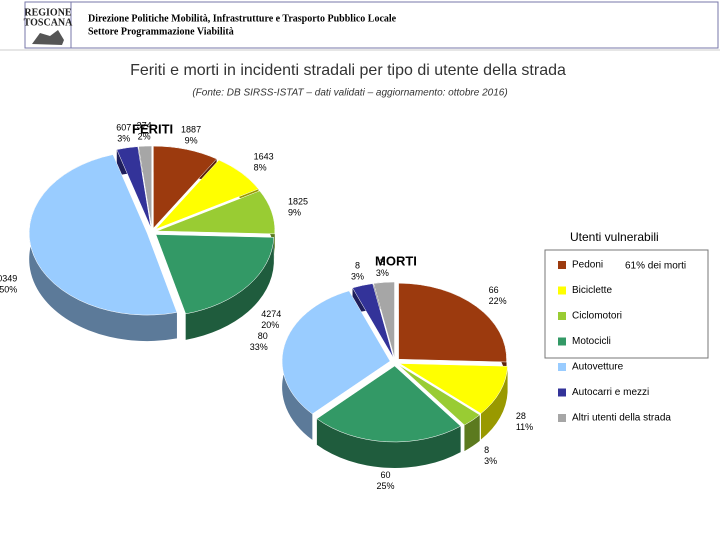  Describe the element at coordinates (498, 301) in the screenshot. I see `slice-percent: 22%` at that location.